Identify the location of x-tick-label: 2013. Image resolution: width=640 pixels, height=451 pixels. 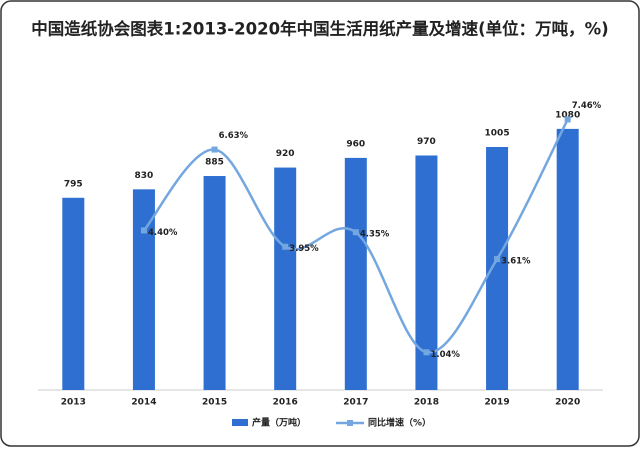
(73, 403).